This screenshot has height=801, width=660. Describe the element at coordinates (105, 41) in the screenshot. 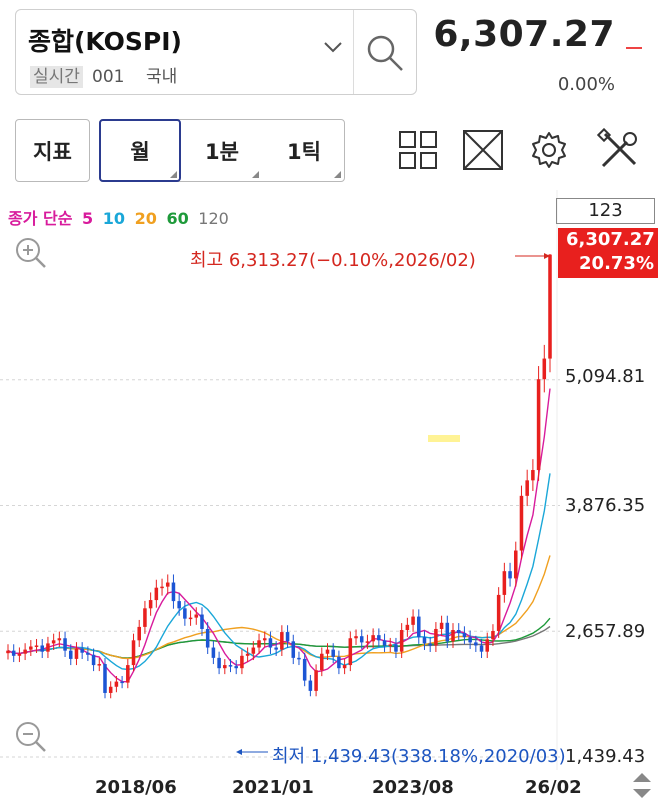

I see `index-name: 종합(KOSPI)` at that location.